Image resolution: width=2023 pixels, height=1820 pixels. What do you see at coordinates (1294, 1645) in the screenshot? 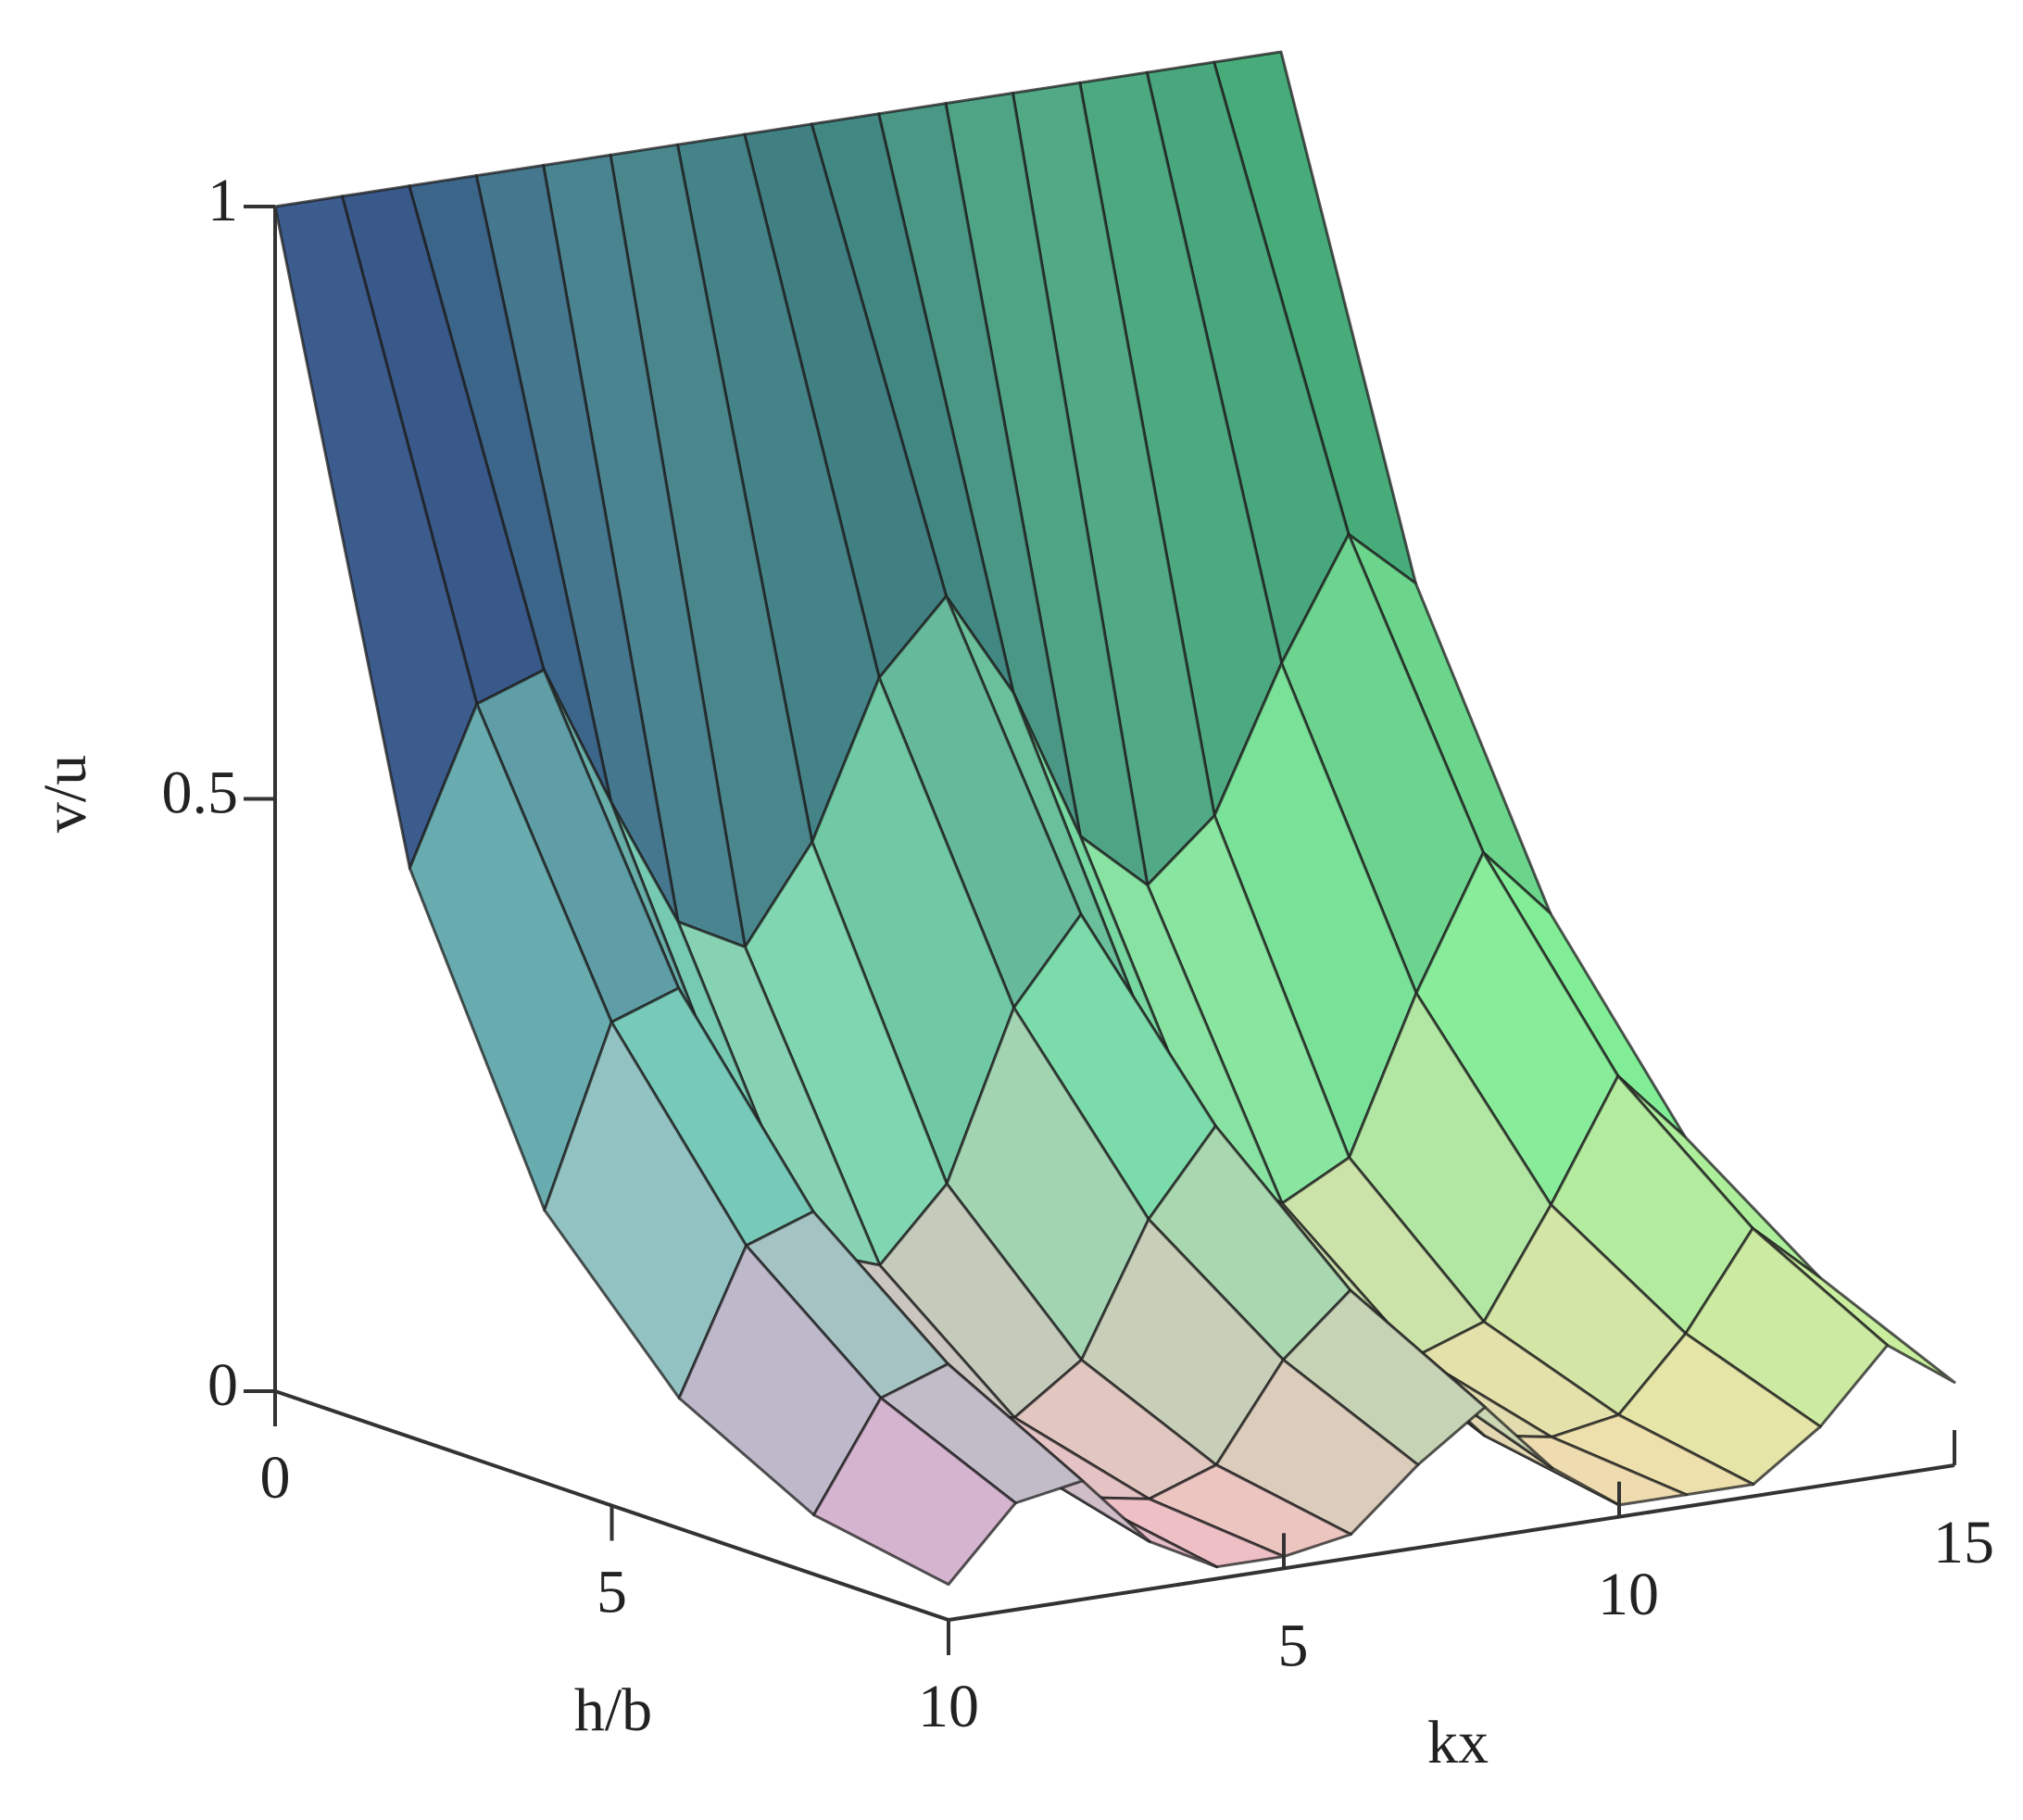
I see `x-tick-label: 5` at bounding box center [1294, 1645].